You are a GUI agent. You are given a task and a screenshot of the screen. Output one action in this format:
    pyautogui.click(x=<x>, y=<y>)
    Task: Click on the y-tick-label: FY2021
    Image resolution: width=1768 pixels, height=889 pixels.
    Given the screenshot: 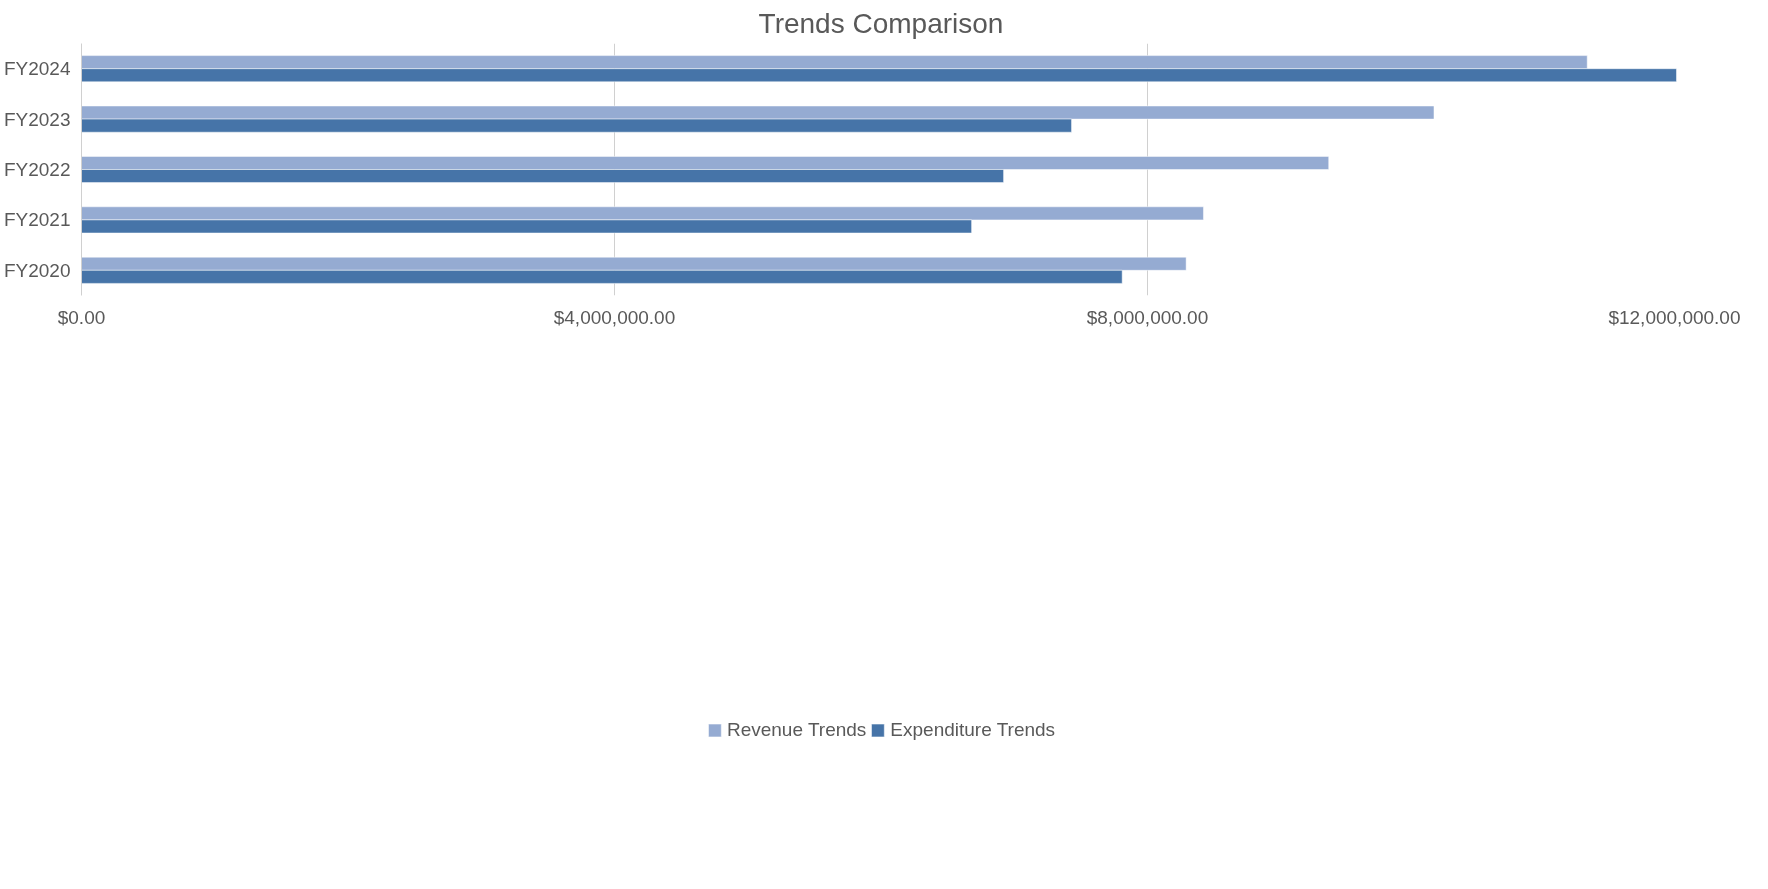 What is the action you would take?
    pyautogui.click(x=37, y=220)
    